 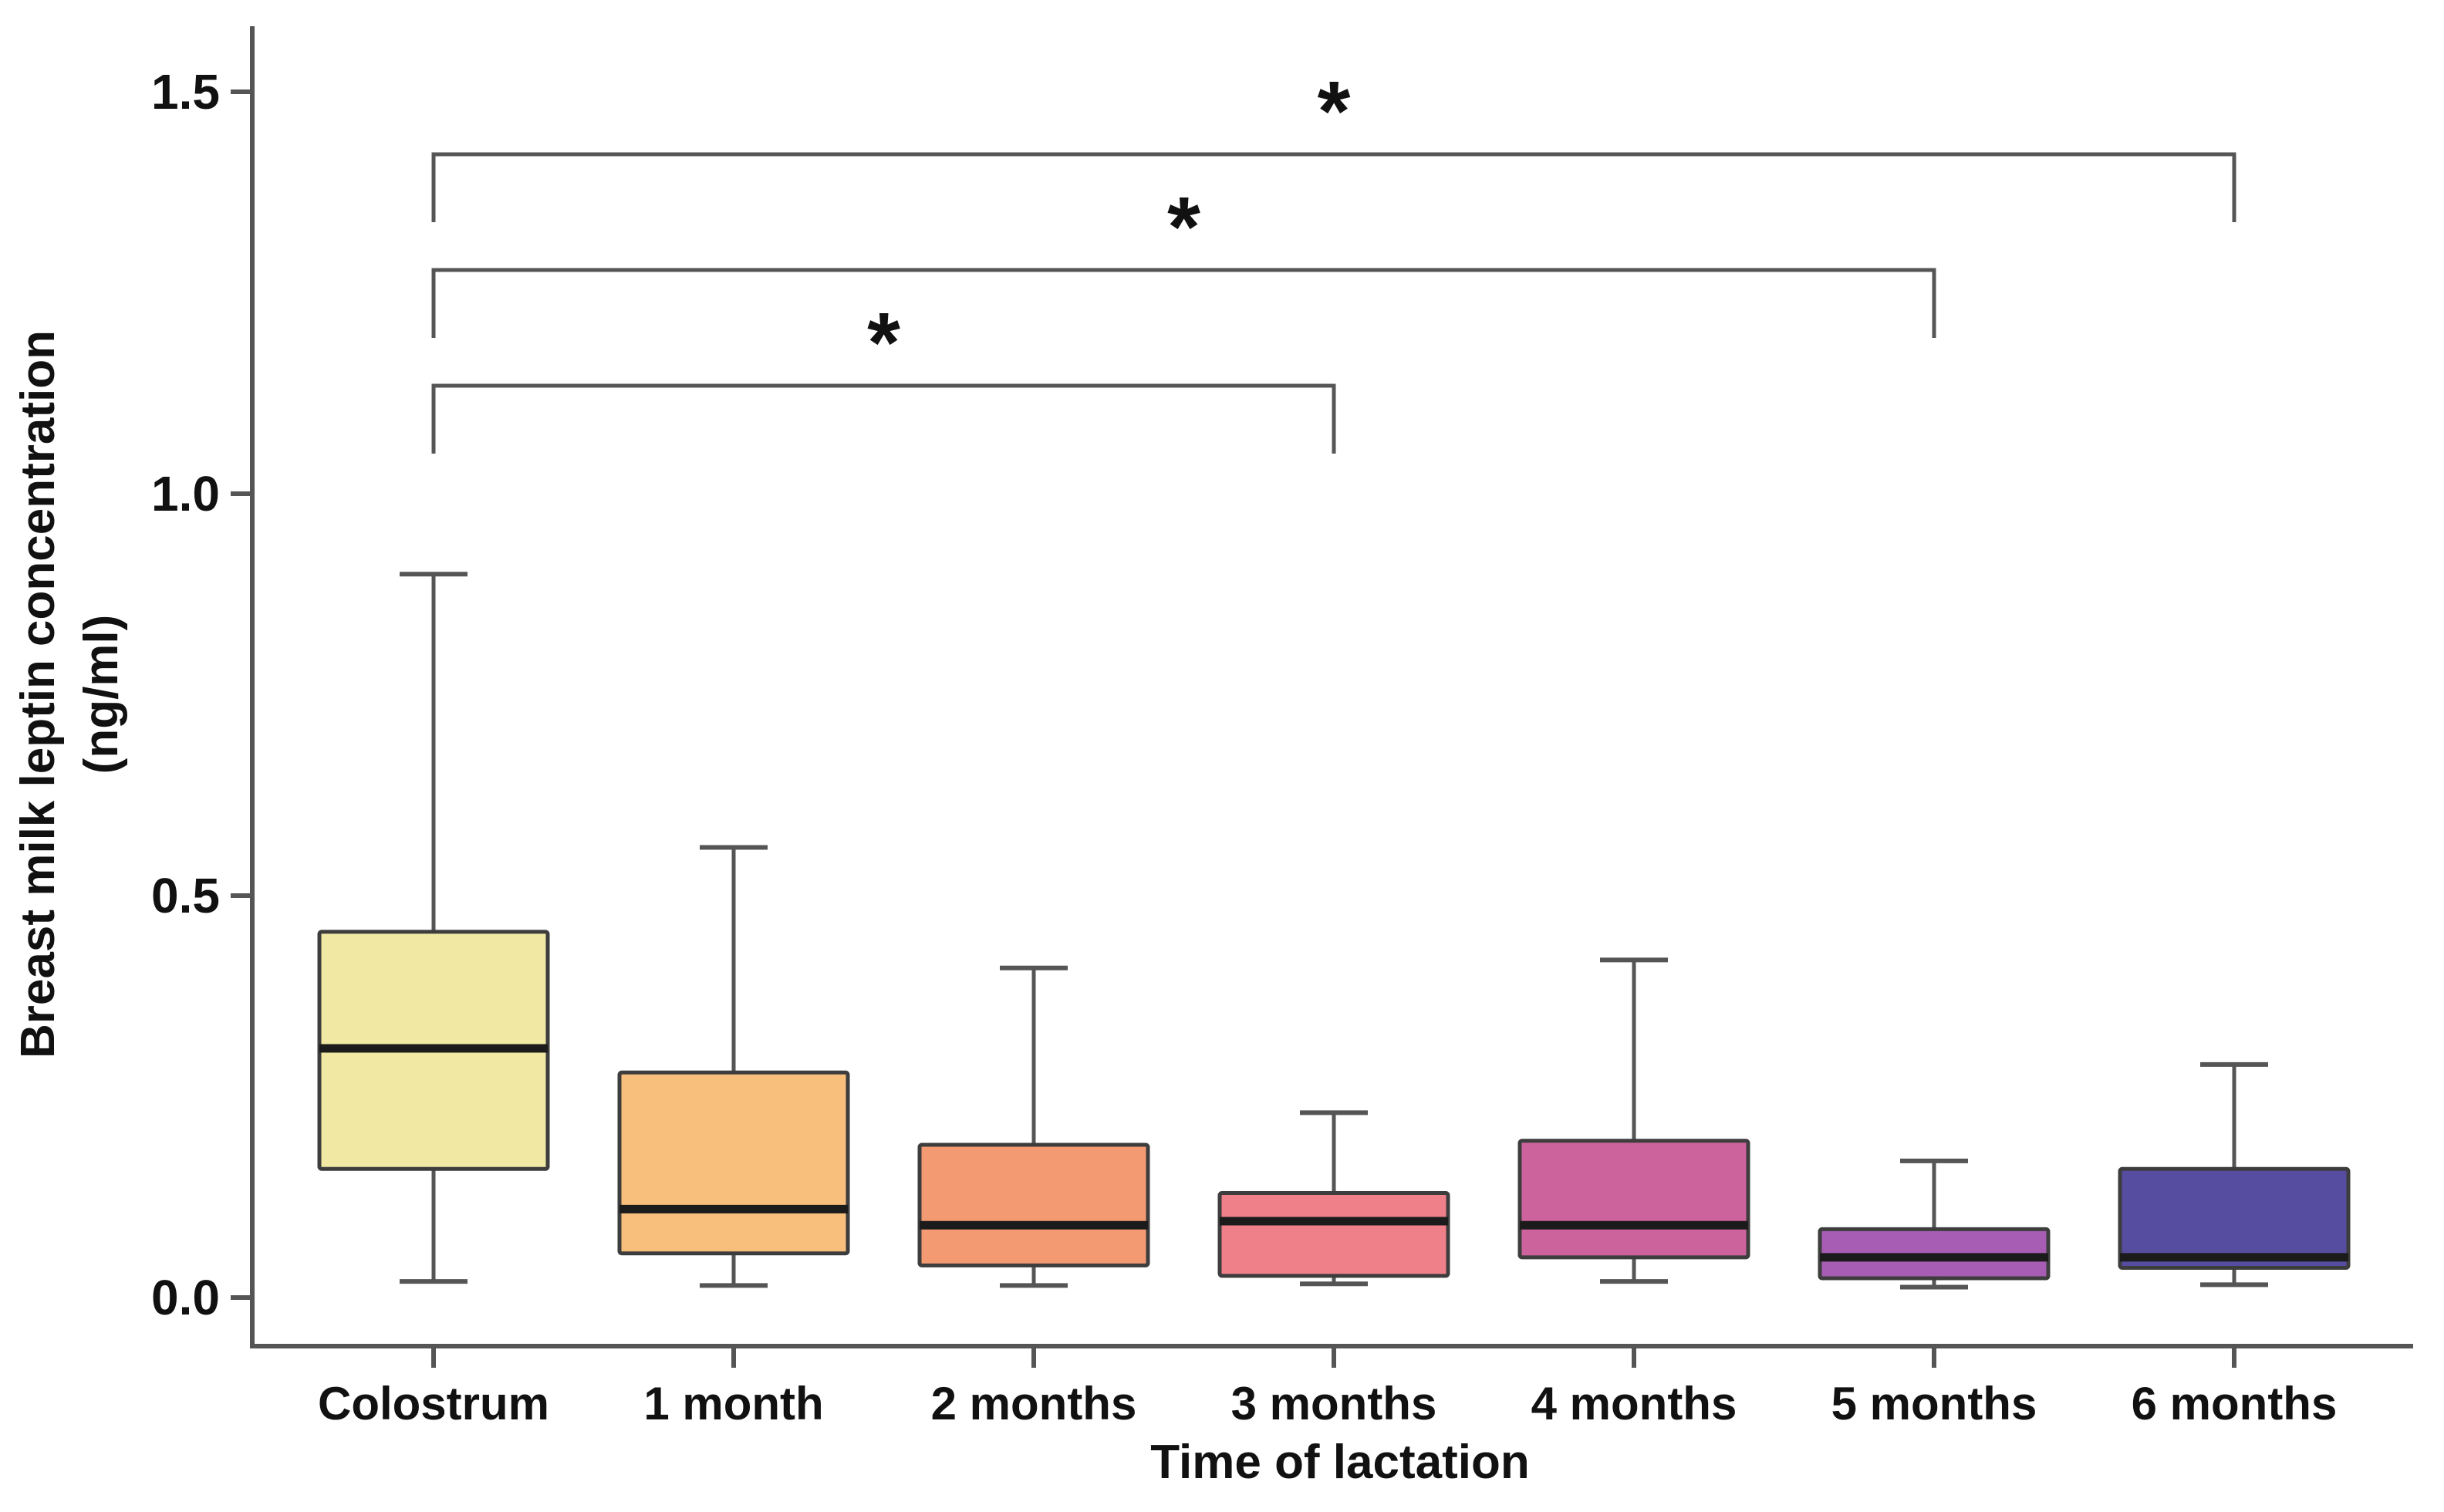 What do you see at coordinates (102, 695) in the screenshot?
I see `y-axis-title-line2: (ng/ml)` at bounding box center [102, 695].